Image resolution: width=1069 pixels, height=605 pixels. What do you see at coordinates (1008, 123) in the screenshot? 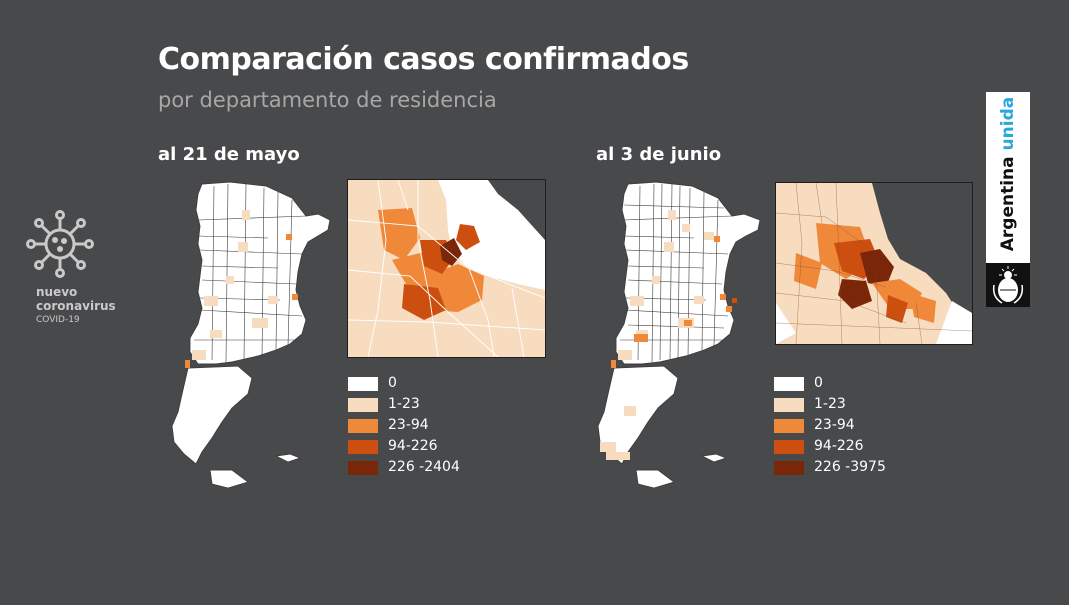
I see `badge-word-unida: unida` at bounding box center [1008, 123].